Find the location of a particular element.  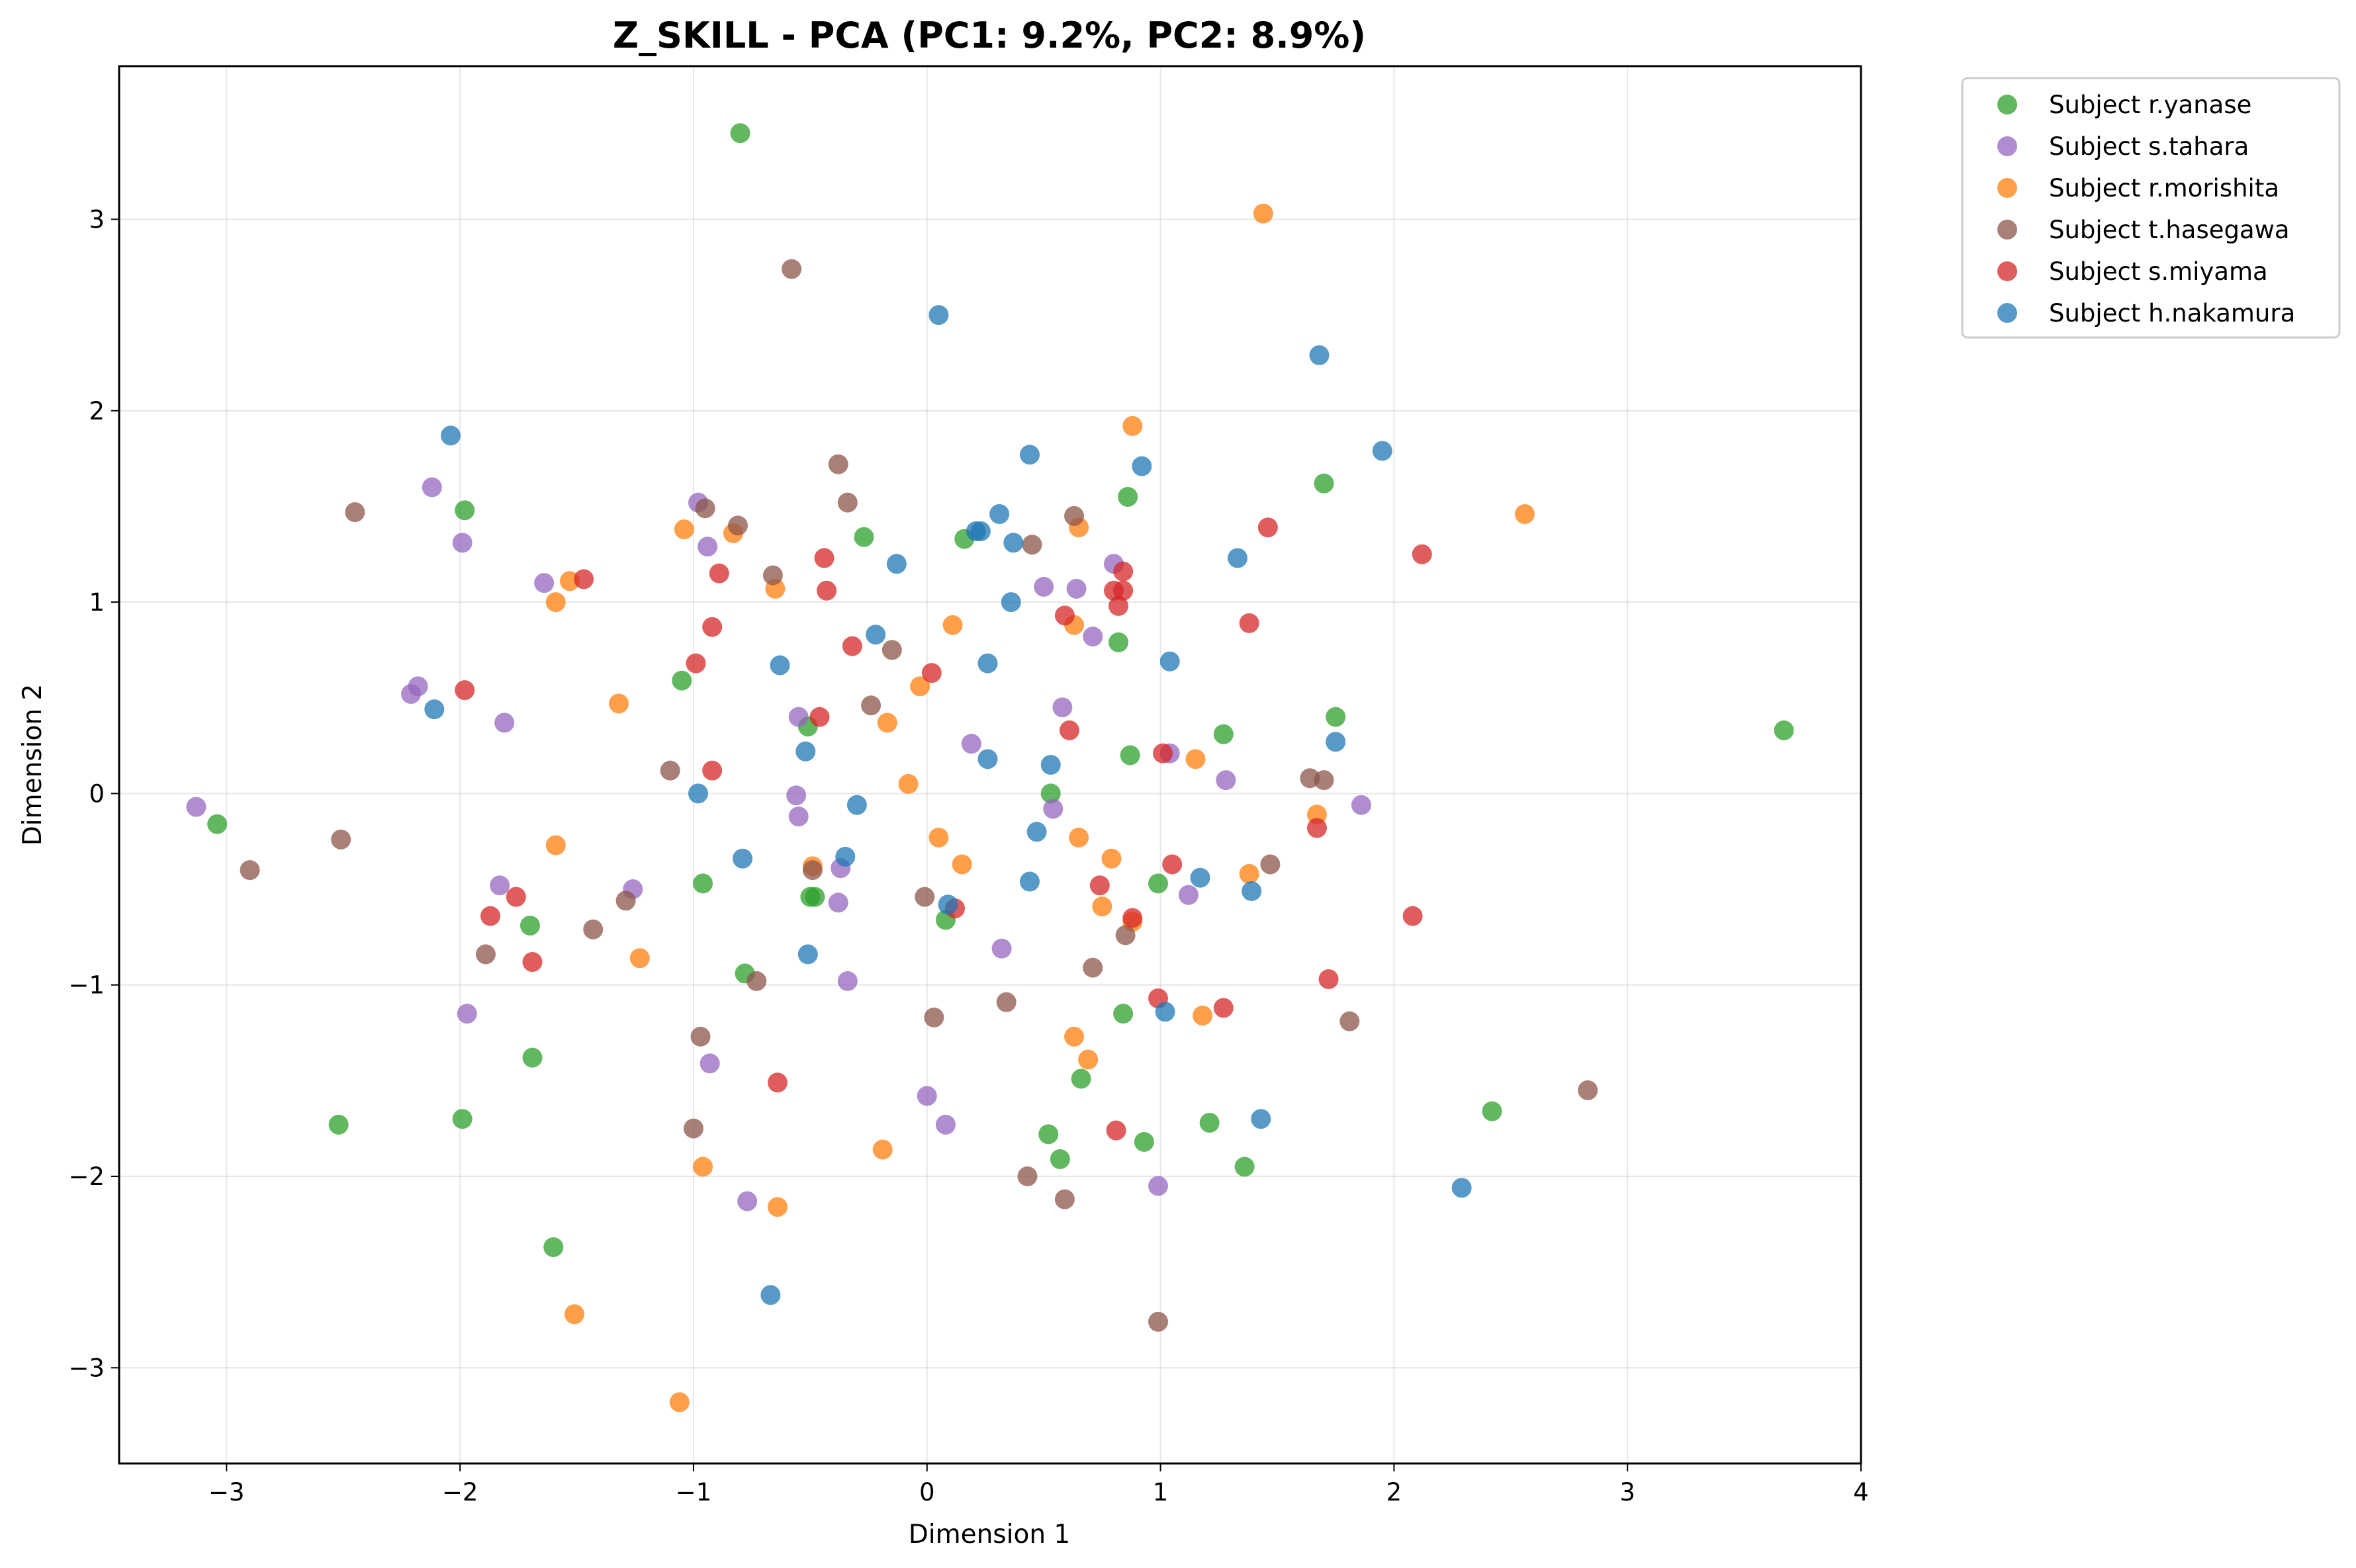

x-tick-label: −3 is located at coordinates (227, 1492).